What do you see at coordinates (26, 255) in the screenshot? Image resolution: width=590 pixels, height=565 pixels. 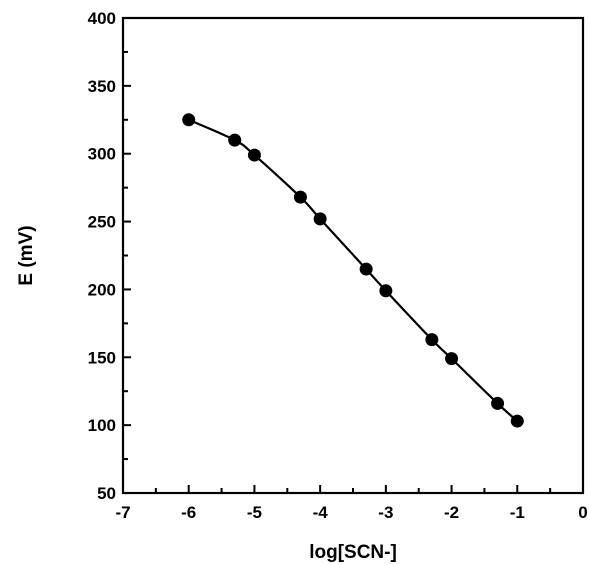 I see `y-axis-title: E (mV)` at bounding box center [26, 255].